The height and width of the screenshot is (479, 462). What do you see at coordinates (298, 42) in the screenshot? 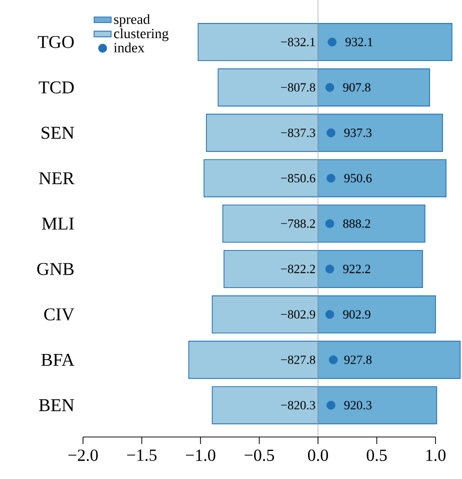
I see `annotation: −832.1` at bounding box center [298, 42].